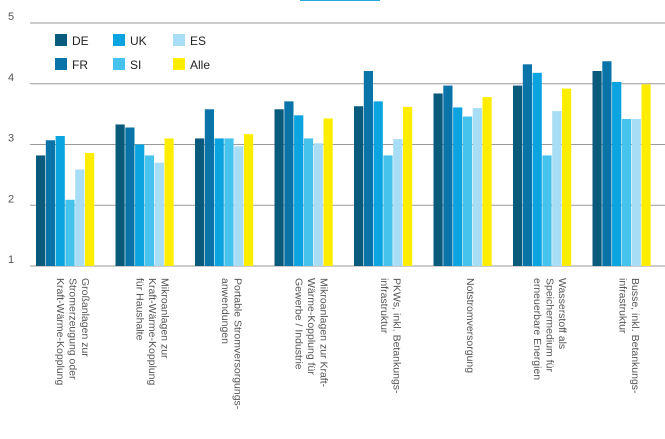 The width and height of the screenshot is (665, 439). Describe the element at coordinates (138, 41) in the screenshot. I see `legend-label: UK` at that location.